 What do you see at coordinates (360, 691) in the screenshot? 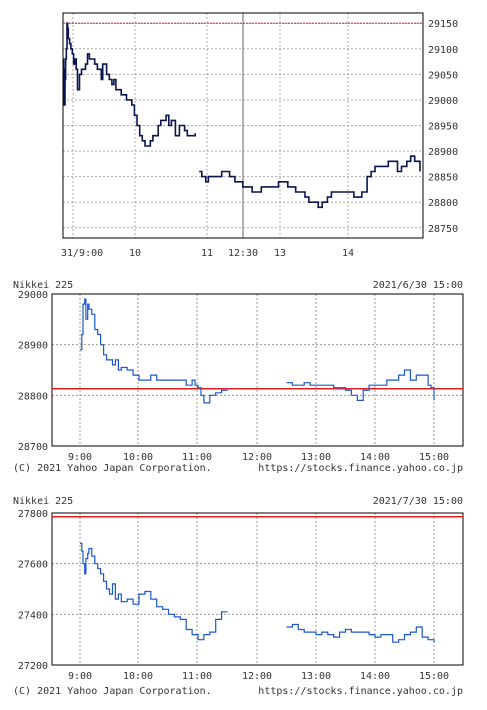
I see `chart-3-footer-right: https://stocks.finance.yahoo.co.jp` at bounding box center [360, 691].